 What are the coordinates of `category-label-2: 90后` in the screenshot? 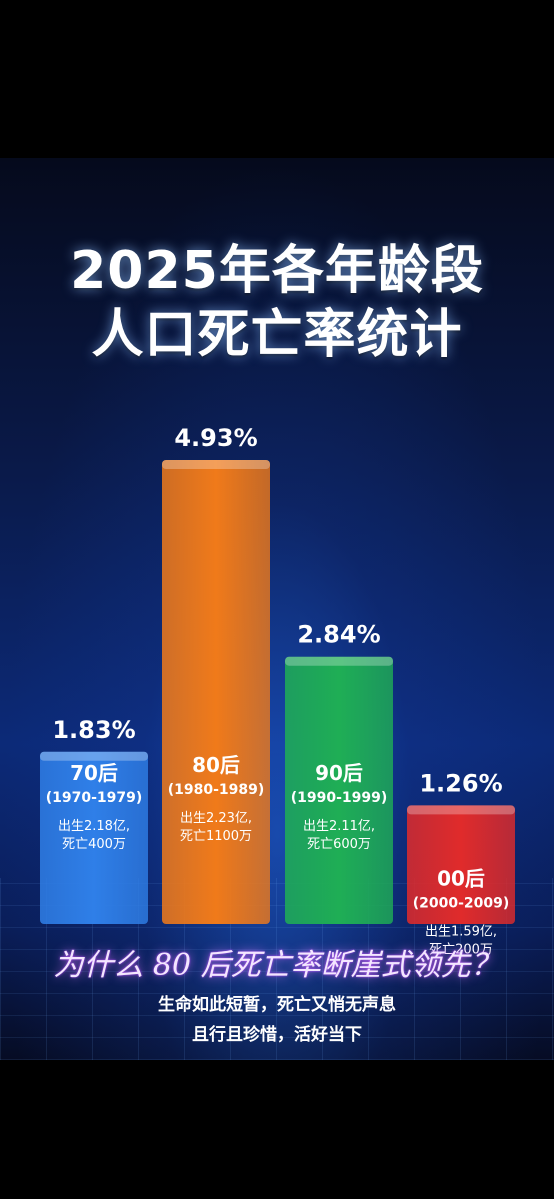 It's located at (339, 773).